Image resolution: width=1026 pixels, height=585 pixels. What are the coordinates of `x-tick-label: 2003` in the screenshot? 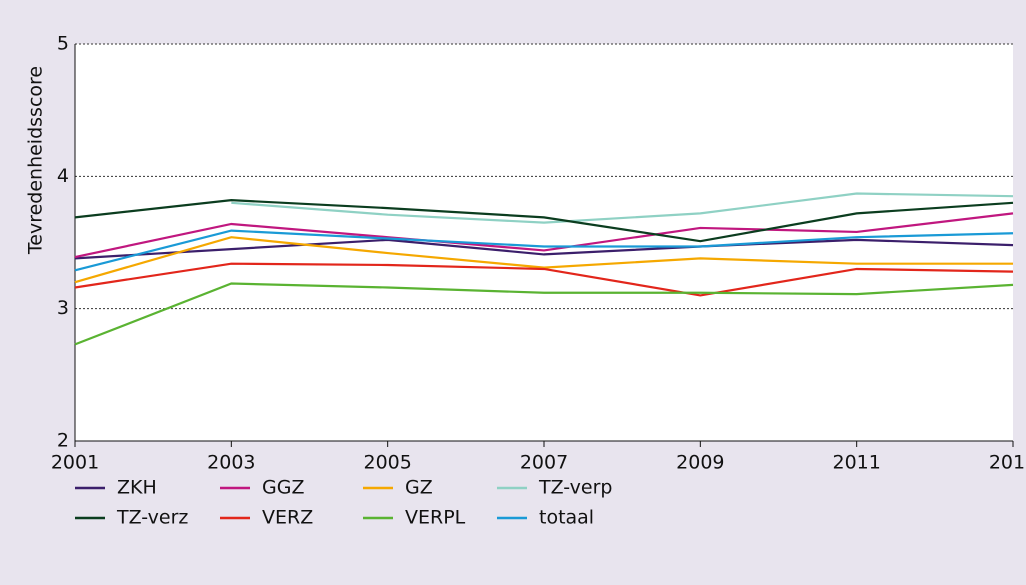 It's located at (231, 463).